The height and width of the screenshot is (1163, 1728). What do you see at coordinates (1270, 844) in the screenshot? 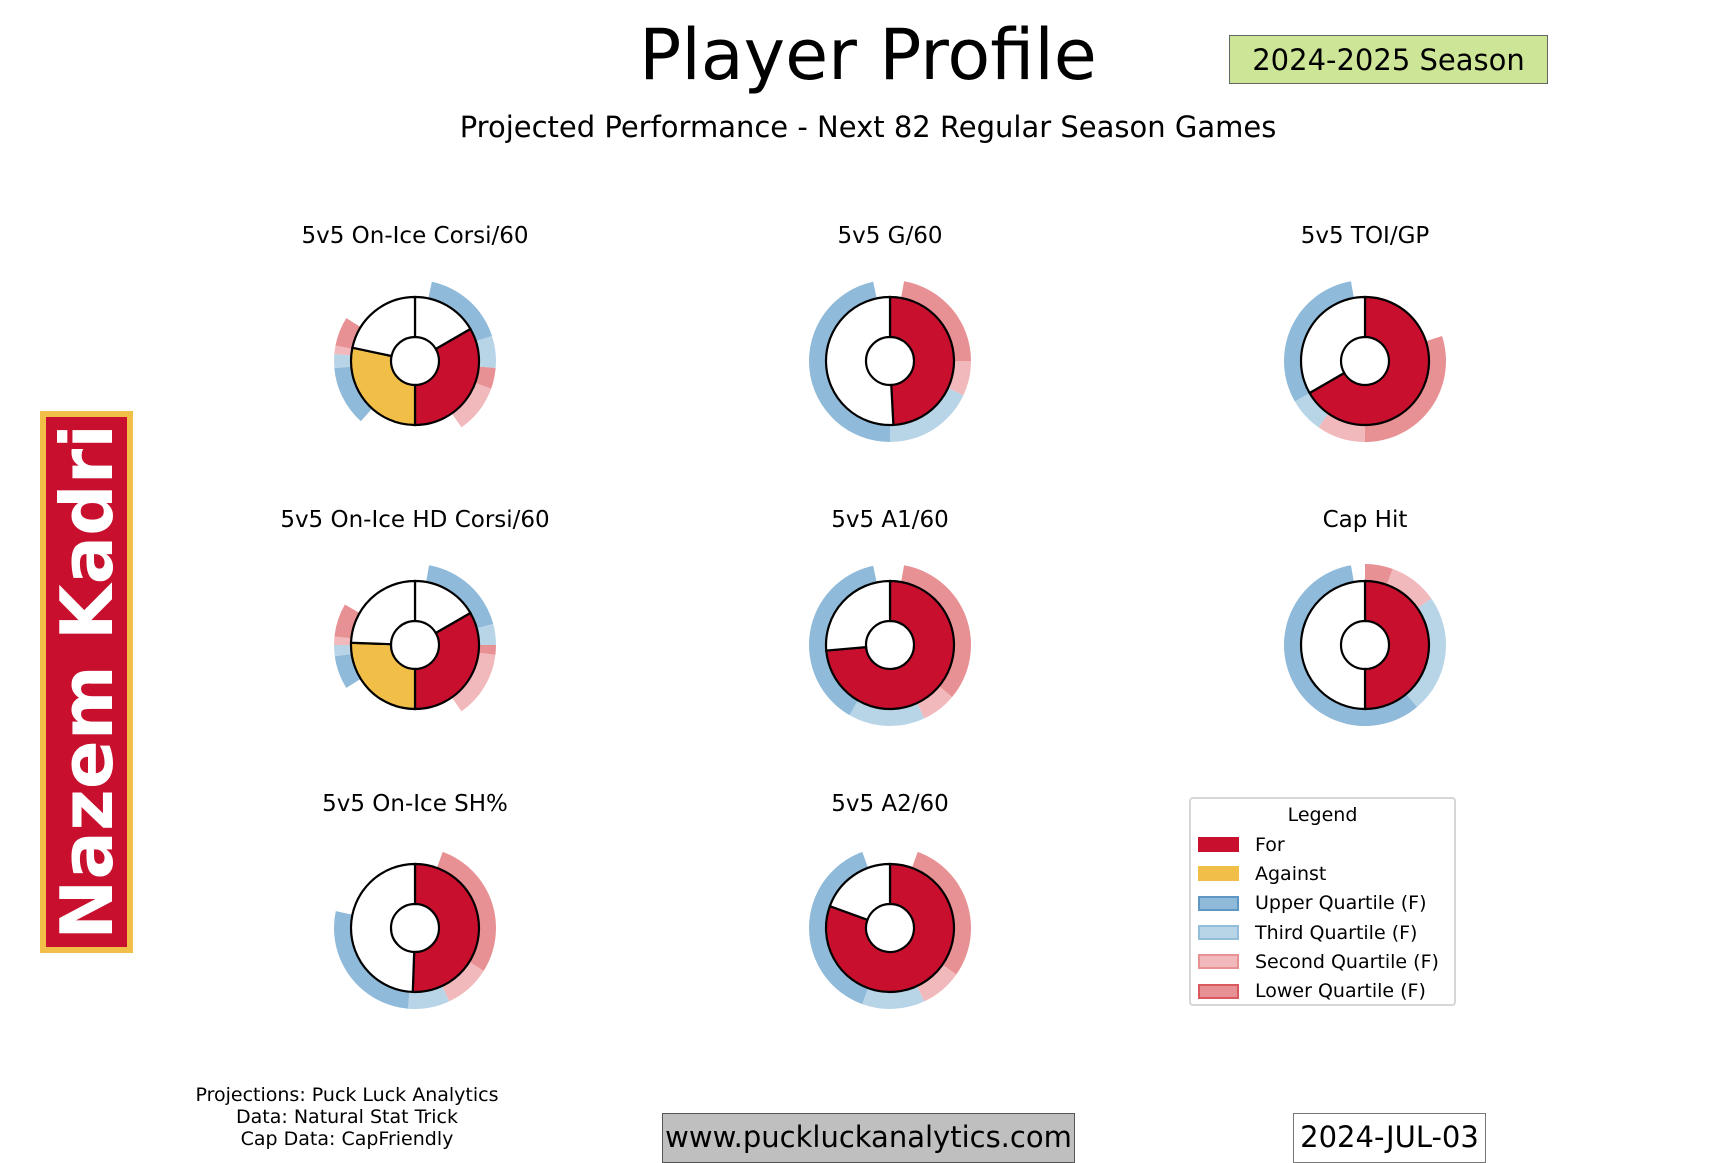
I see `legend-label: For` at bounding box center [1270, 844].